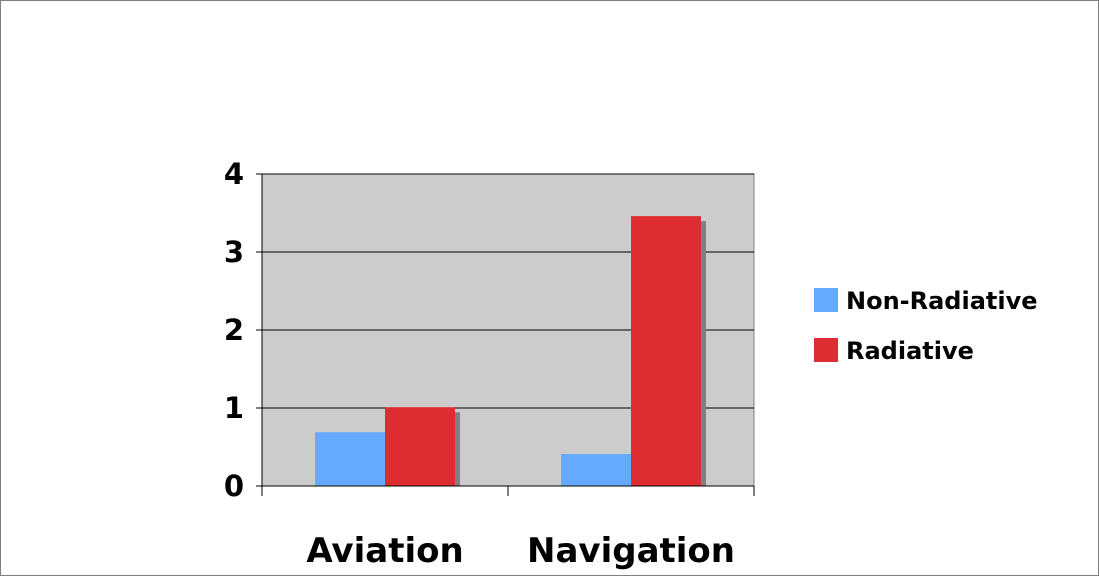  I want to click on y-tick-label: 1, so click(234, 408).